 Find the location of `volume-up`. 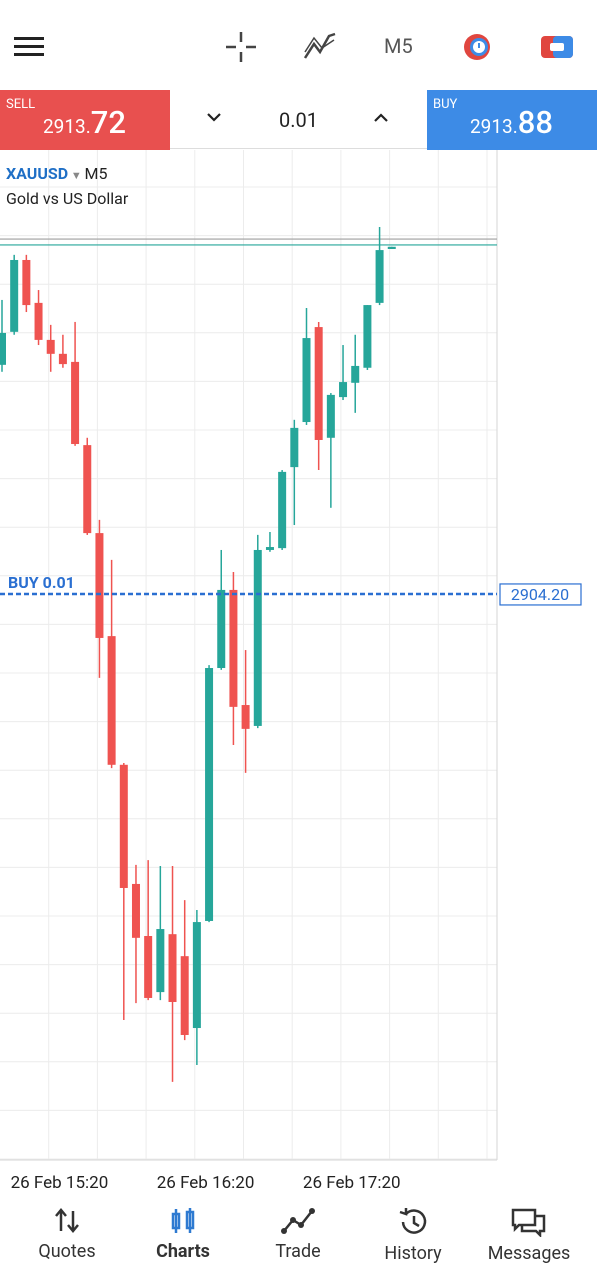

volume-up is located at coordinates (381, 118).